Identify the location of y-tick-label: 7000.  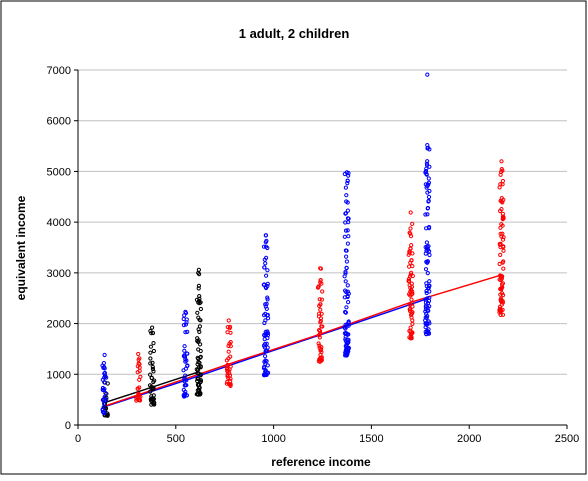
(59, 71).